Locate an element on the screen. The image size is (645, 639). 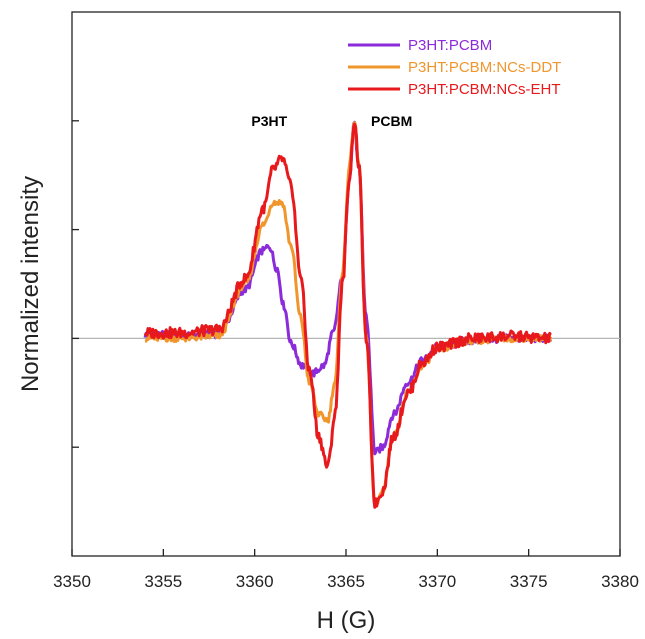
x-tick-label: 3355 is located at coordinates (163, 581).